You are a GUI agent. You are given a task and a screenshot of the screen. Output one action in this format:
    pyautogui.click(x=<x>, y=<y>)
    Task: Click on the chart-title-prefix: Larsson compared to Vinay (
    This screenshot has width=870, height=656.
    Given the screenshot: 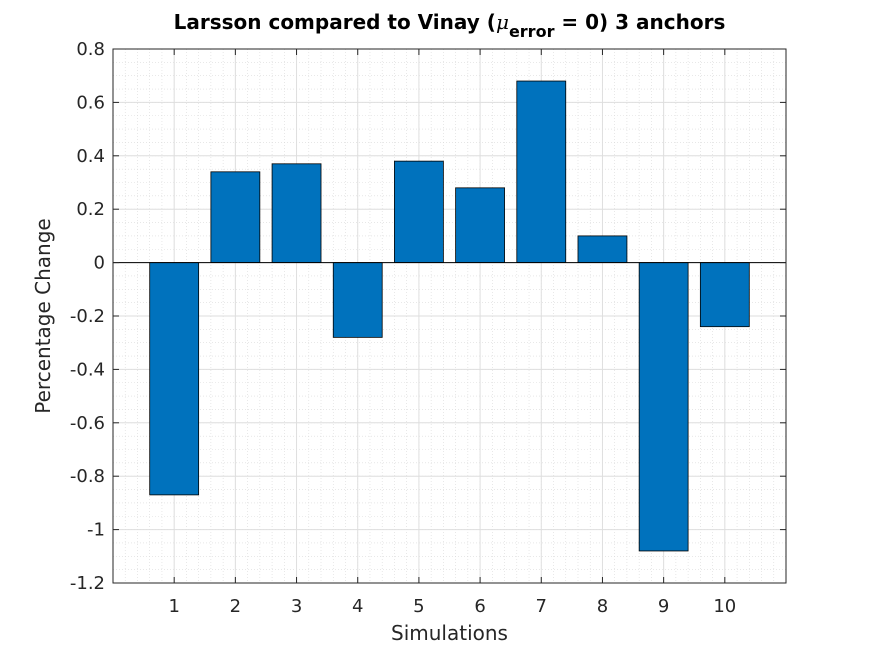 What is the action you would take?
    pyautogui.click(x=335, y=22)
    